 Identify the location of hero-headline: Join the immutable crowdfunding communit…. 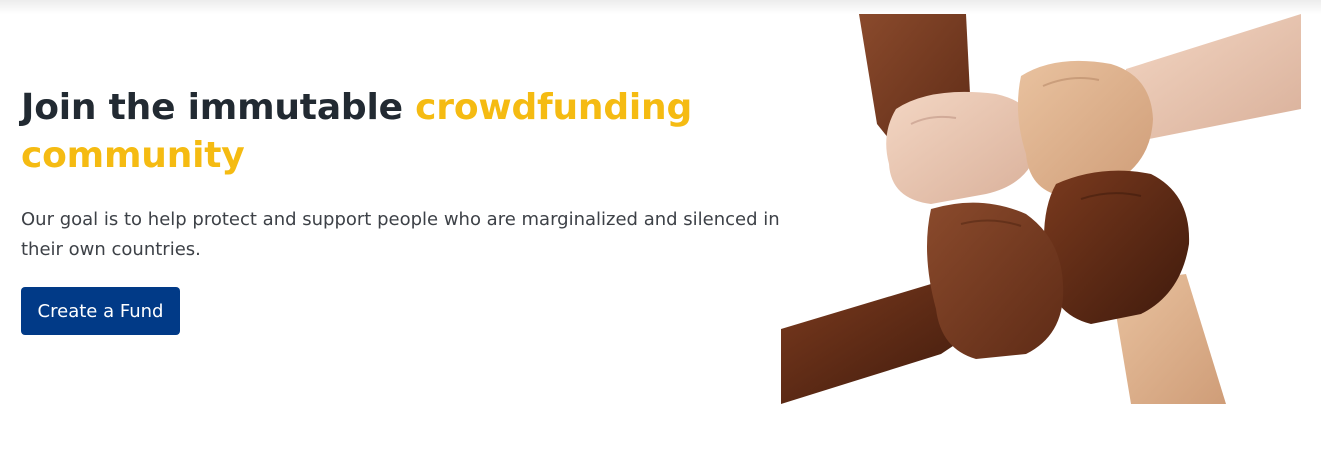
(401, 132).